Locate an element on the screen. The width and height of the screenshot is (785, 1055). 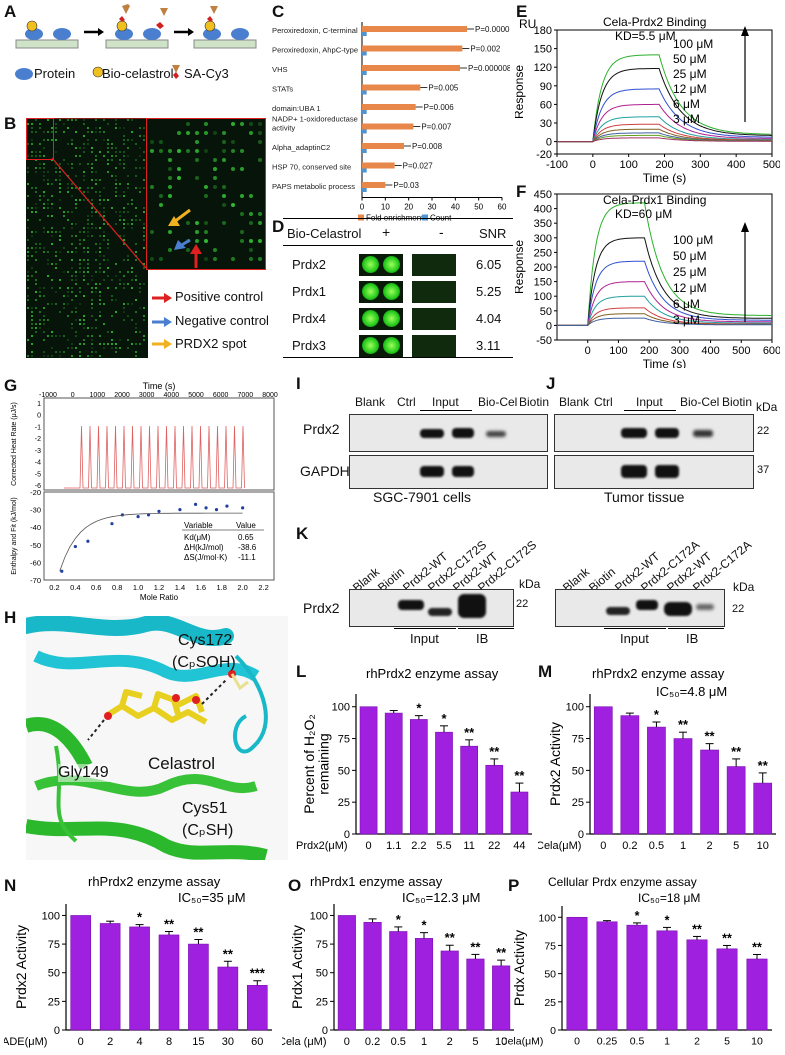
chart-x-name: Cela (μM) is located at coordinates (304, 1042).